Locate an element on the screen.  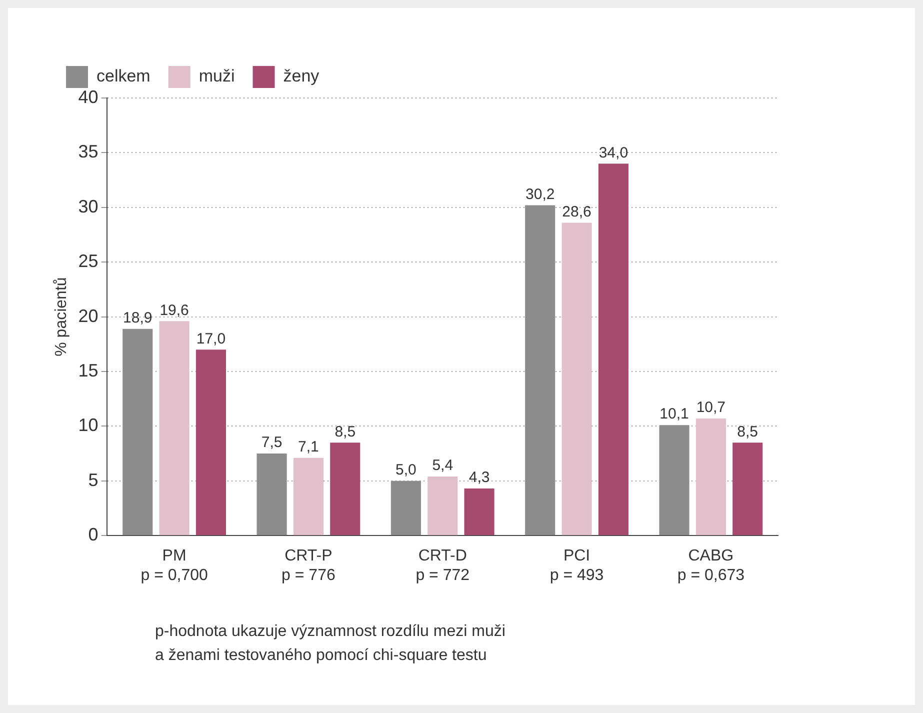
data-label: 34,0 is located at coordinates (613, 153).